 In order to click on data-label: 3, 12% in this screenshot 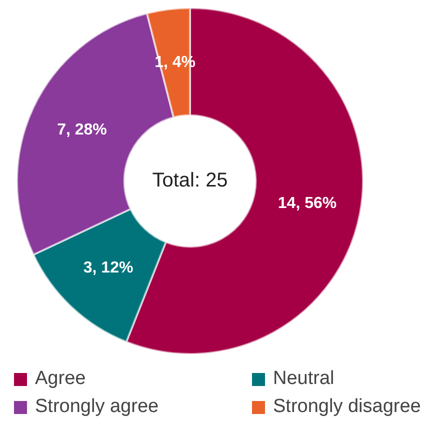, I will do `click(108, 267)`.